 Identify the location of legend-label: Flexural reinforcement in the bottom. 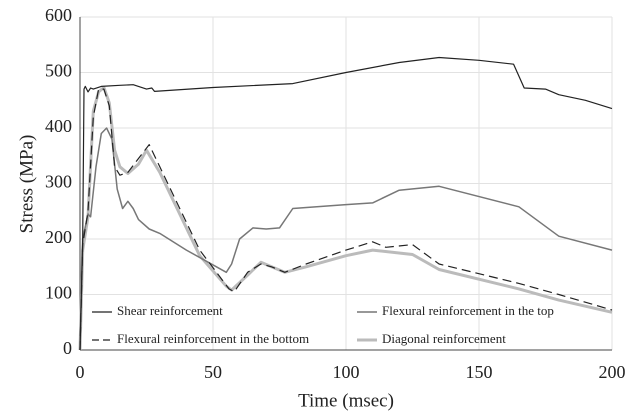
(213, 338).